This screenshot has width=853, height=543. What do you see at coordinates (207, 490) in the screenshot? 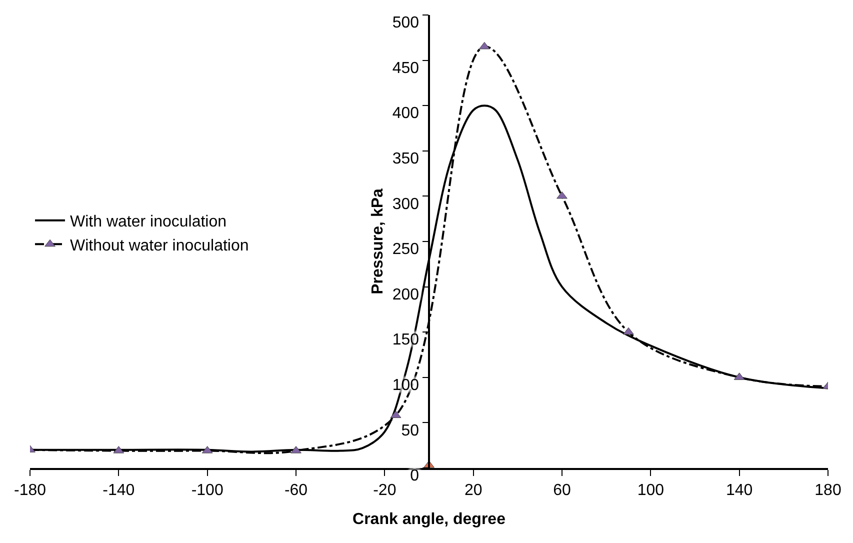
I see `x-tick-label: -100` at bounding box center [207, 490].